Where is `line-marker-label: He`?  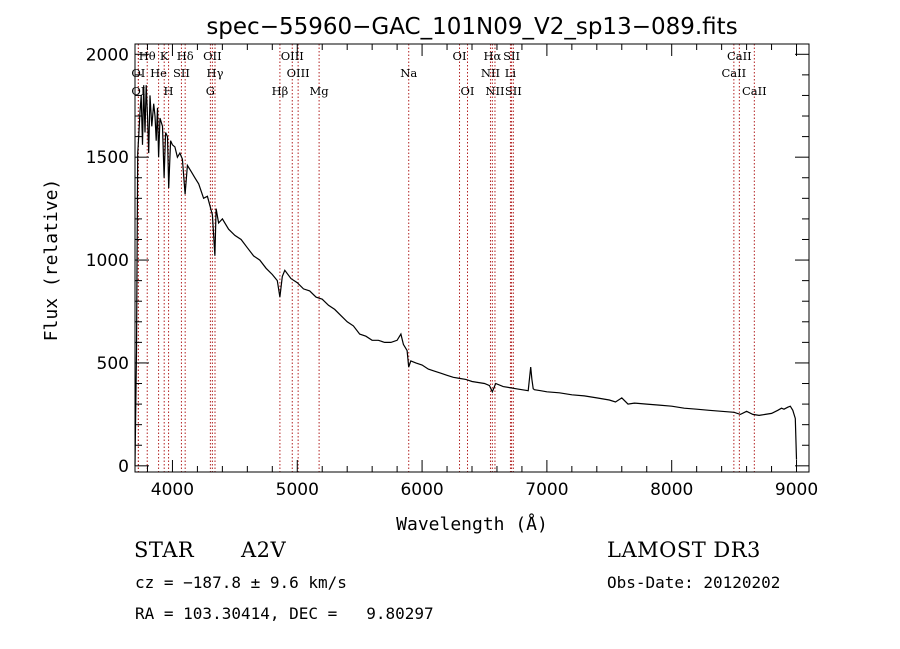
line-marker-label: He is located at coordinates (158, 73).